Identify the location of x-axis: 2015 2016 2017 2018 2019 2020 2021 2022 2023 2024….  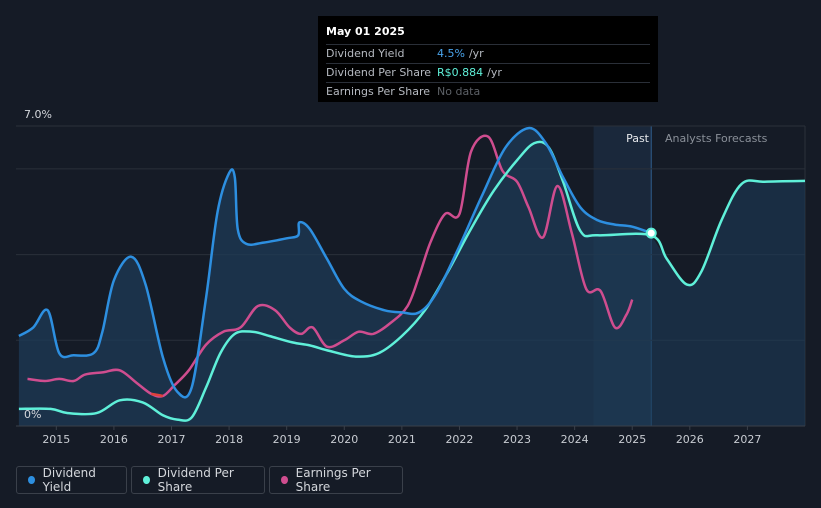
(410, 435).